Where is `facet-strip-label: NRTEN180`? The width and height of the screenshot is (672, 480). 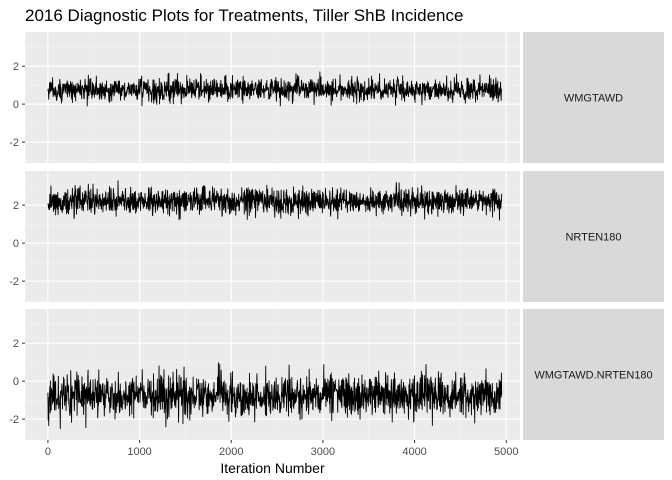 facet-strip-label: NRTEN180 is located at coordinates (593, 238).